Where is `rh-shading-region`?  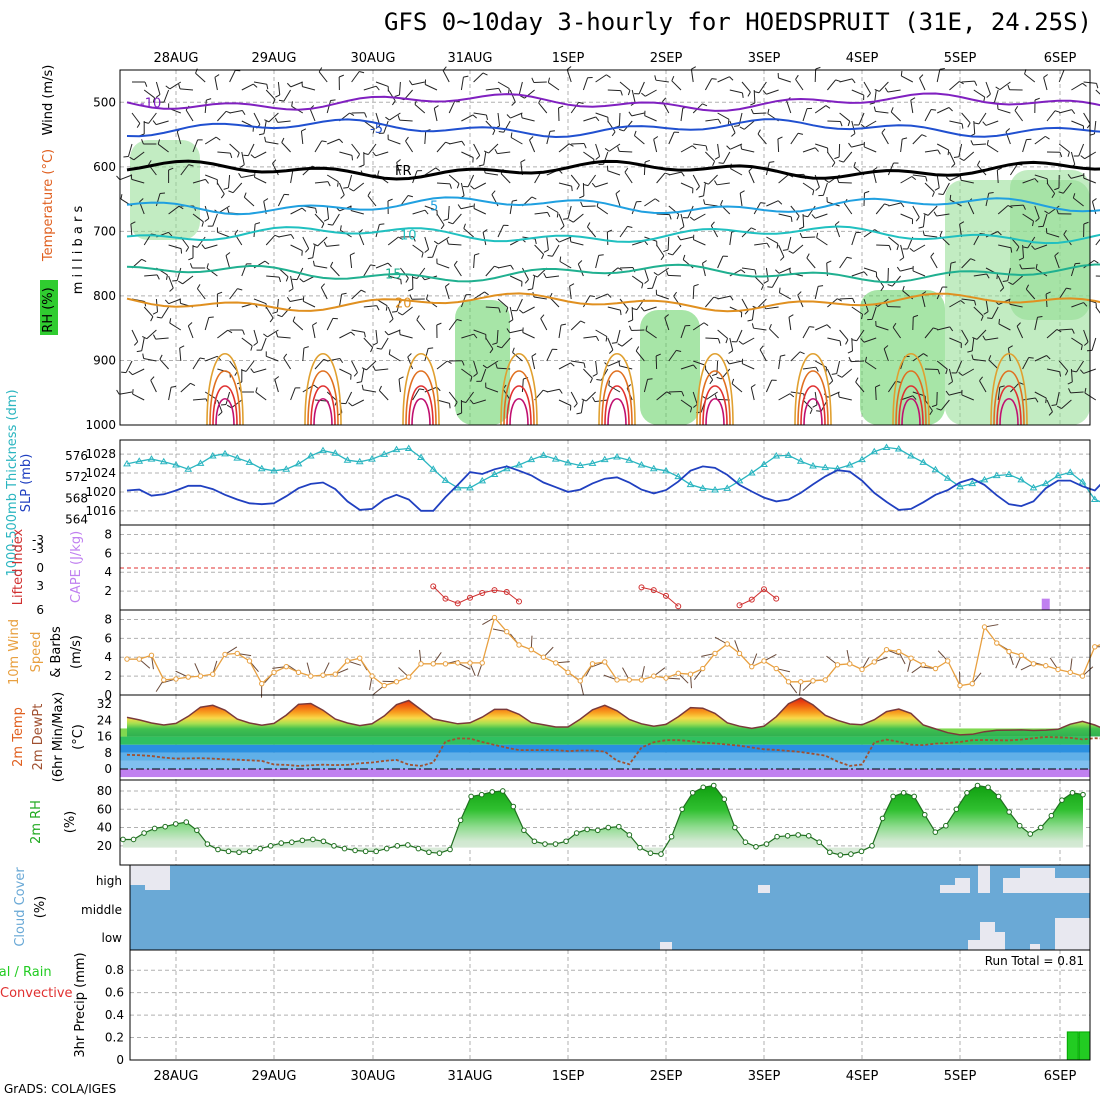
rh-shading-region is located at coordinates (670, 367).